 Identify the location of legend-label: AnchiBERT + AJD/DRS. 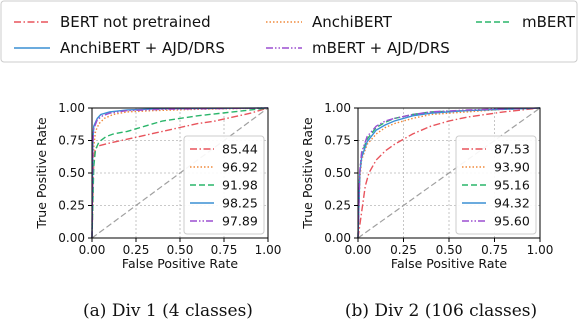
(142, 48).